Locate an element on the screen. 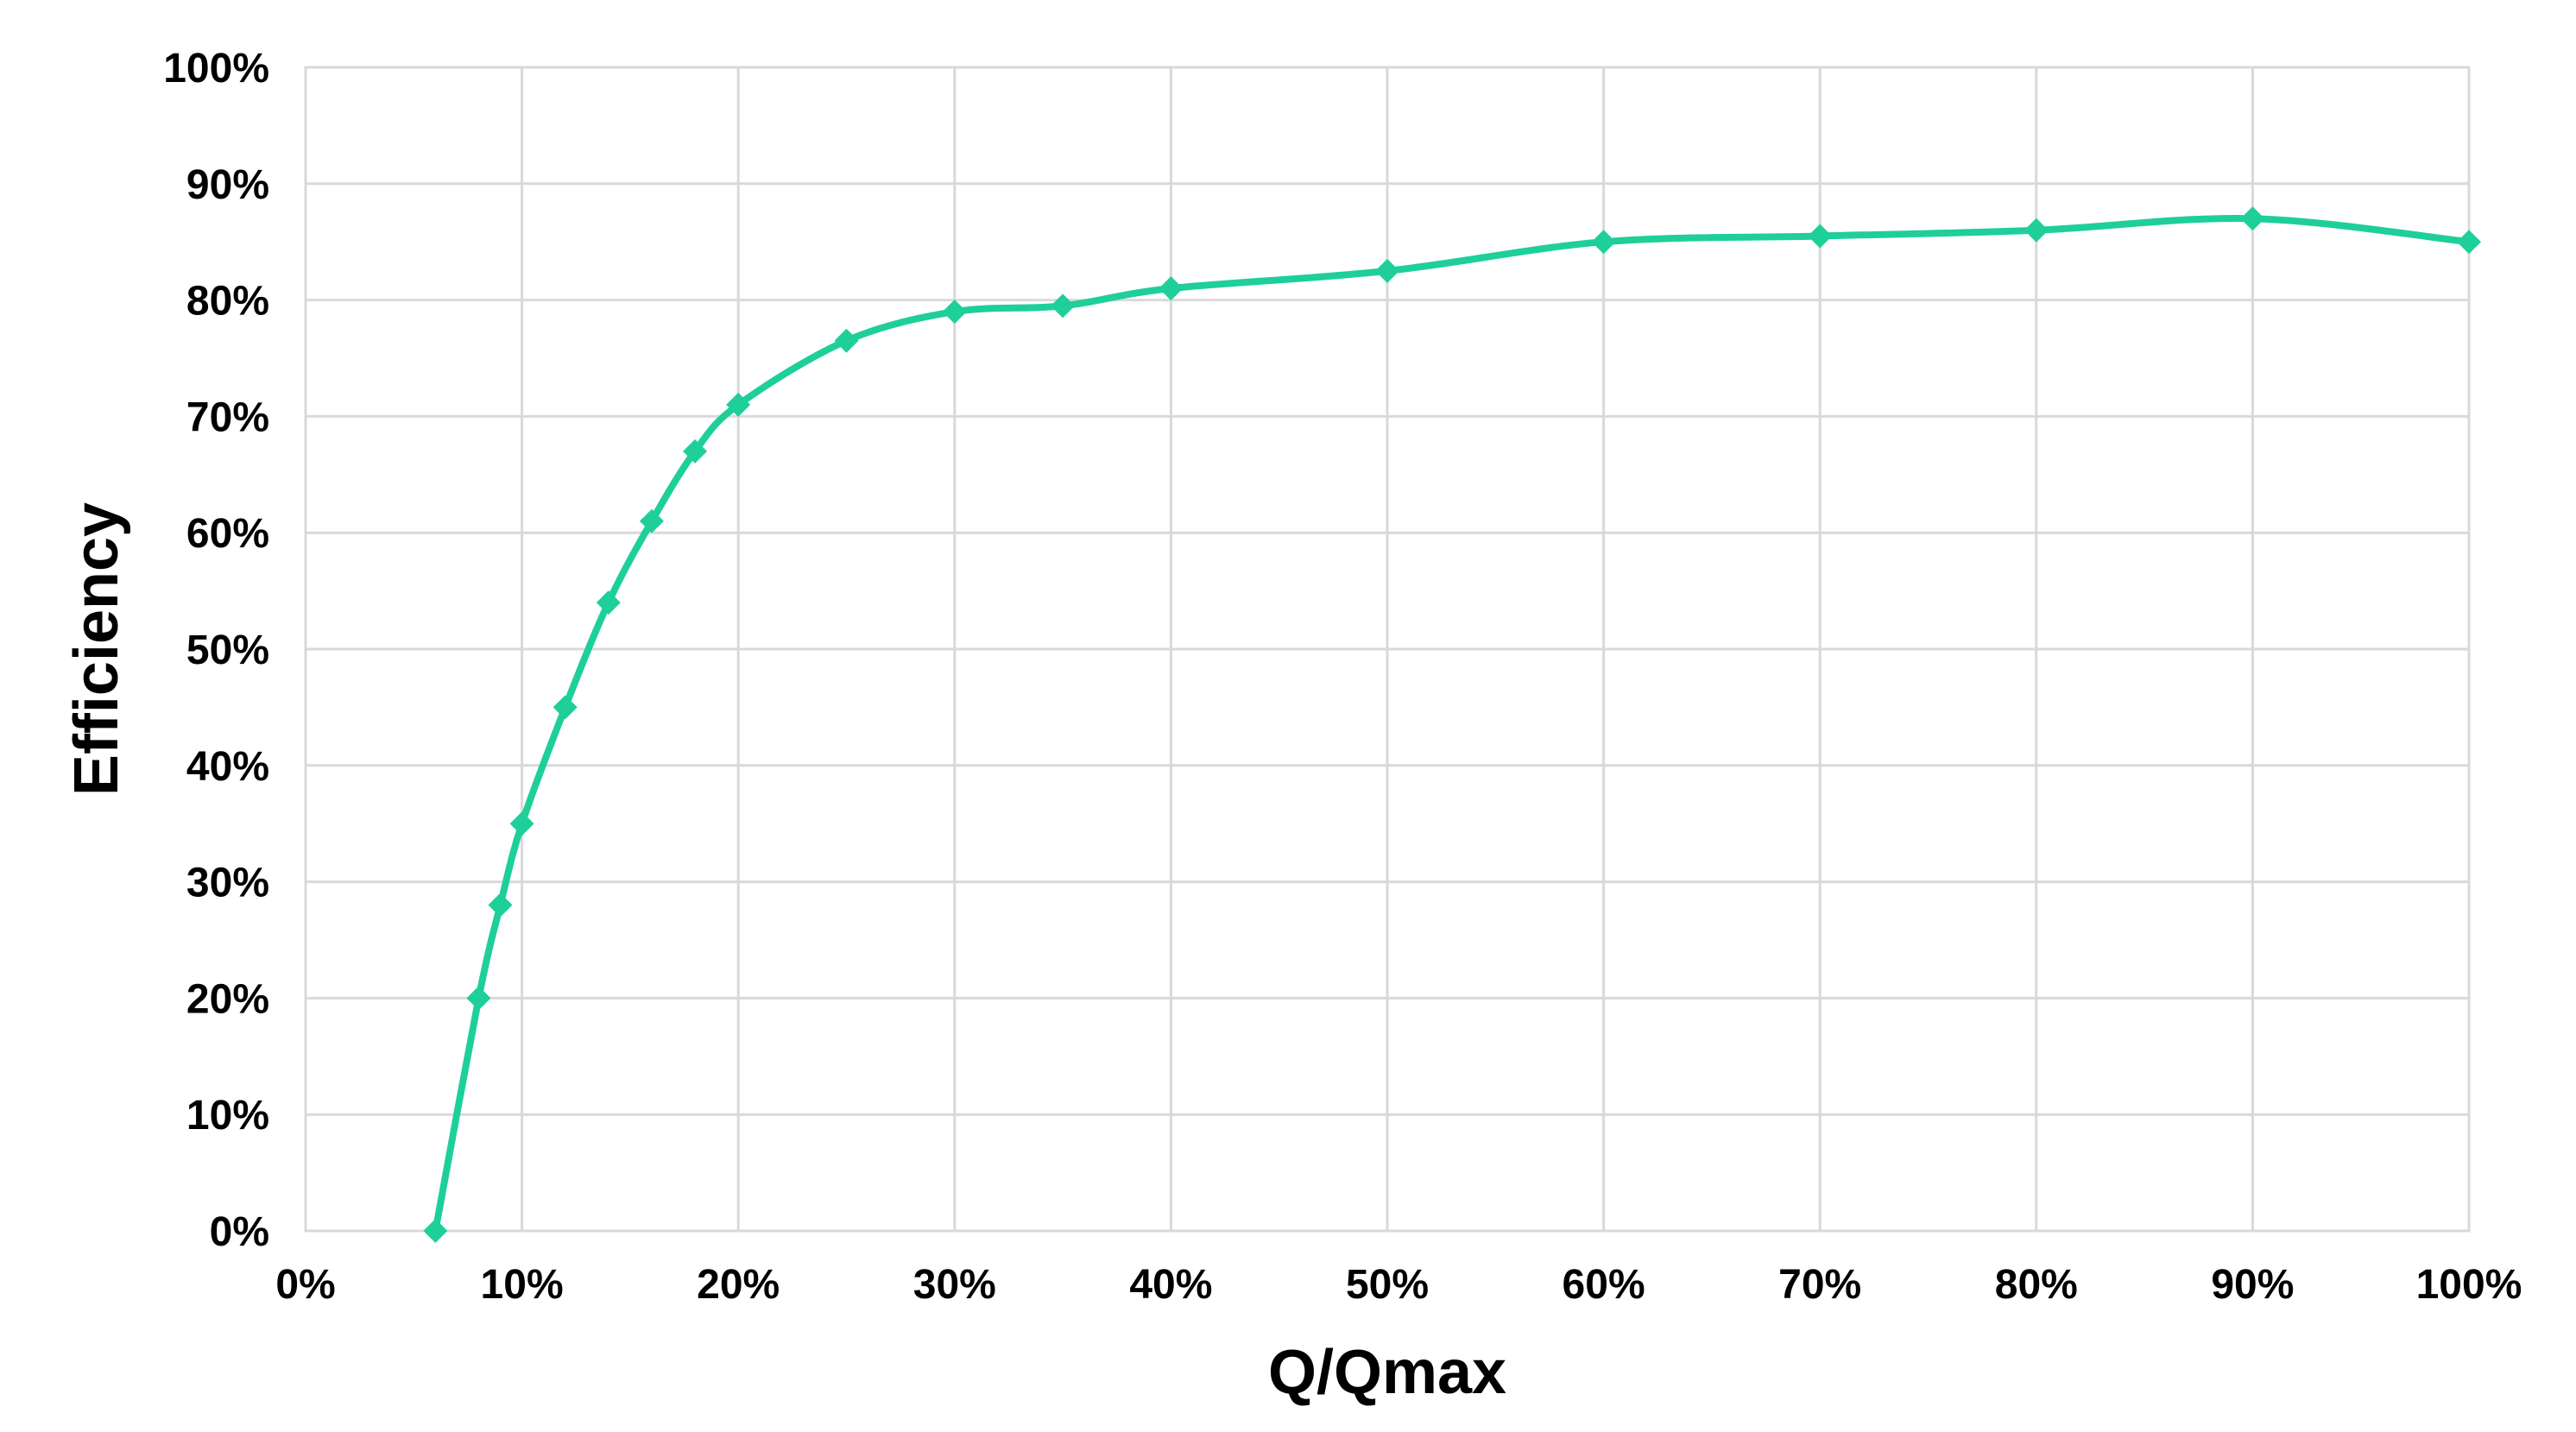  y-tick-label: 20% is located at coordinates (227, 999).